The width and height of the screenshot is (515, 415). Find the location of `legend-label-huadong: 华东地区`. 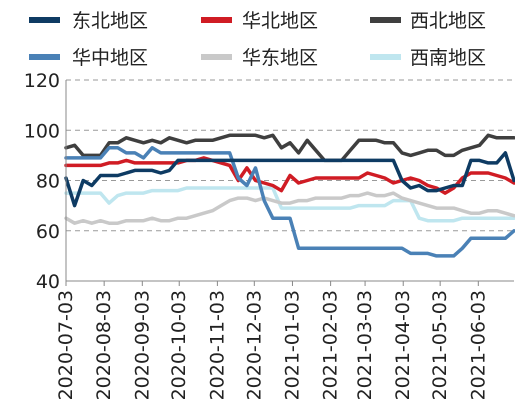

legend-label-huadong: 华东地区 is located at coordinates (280, 58).